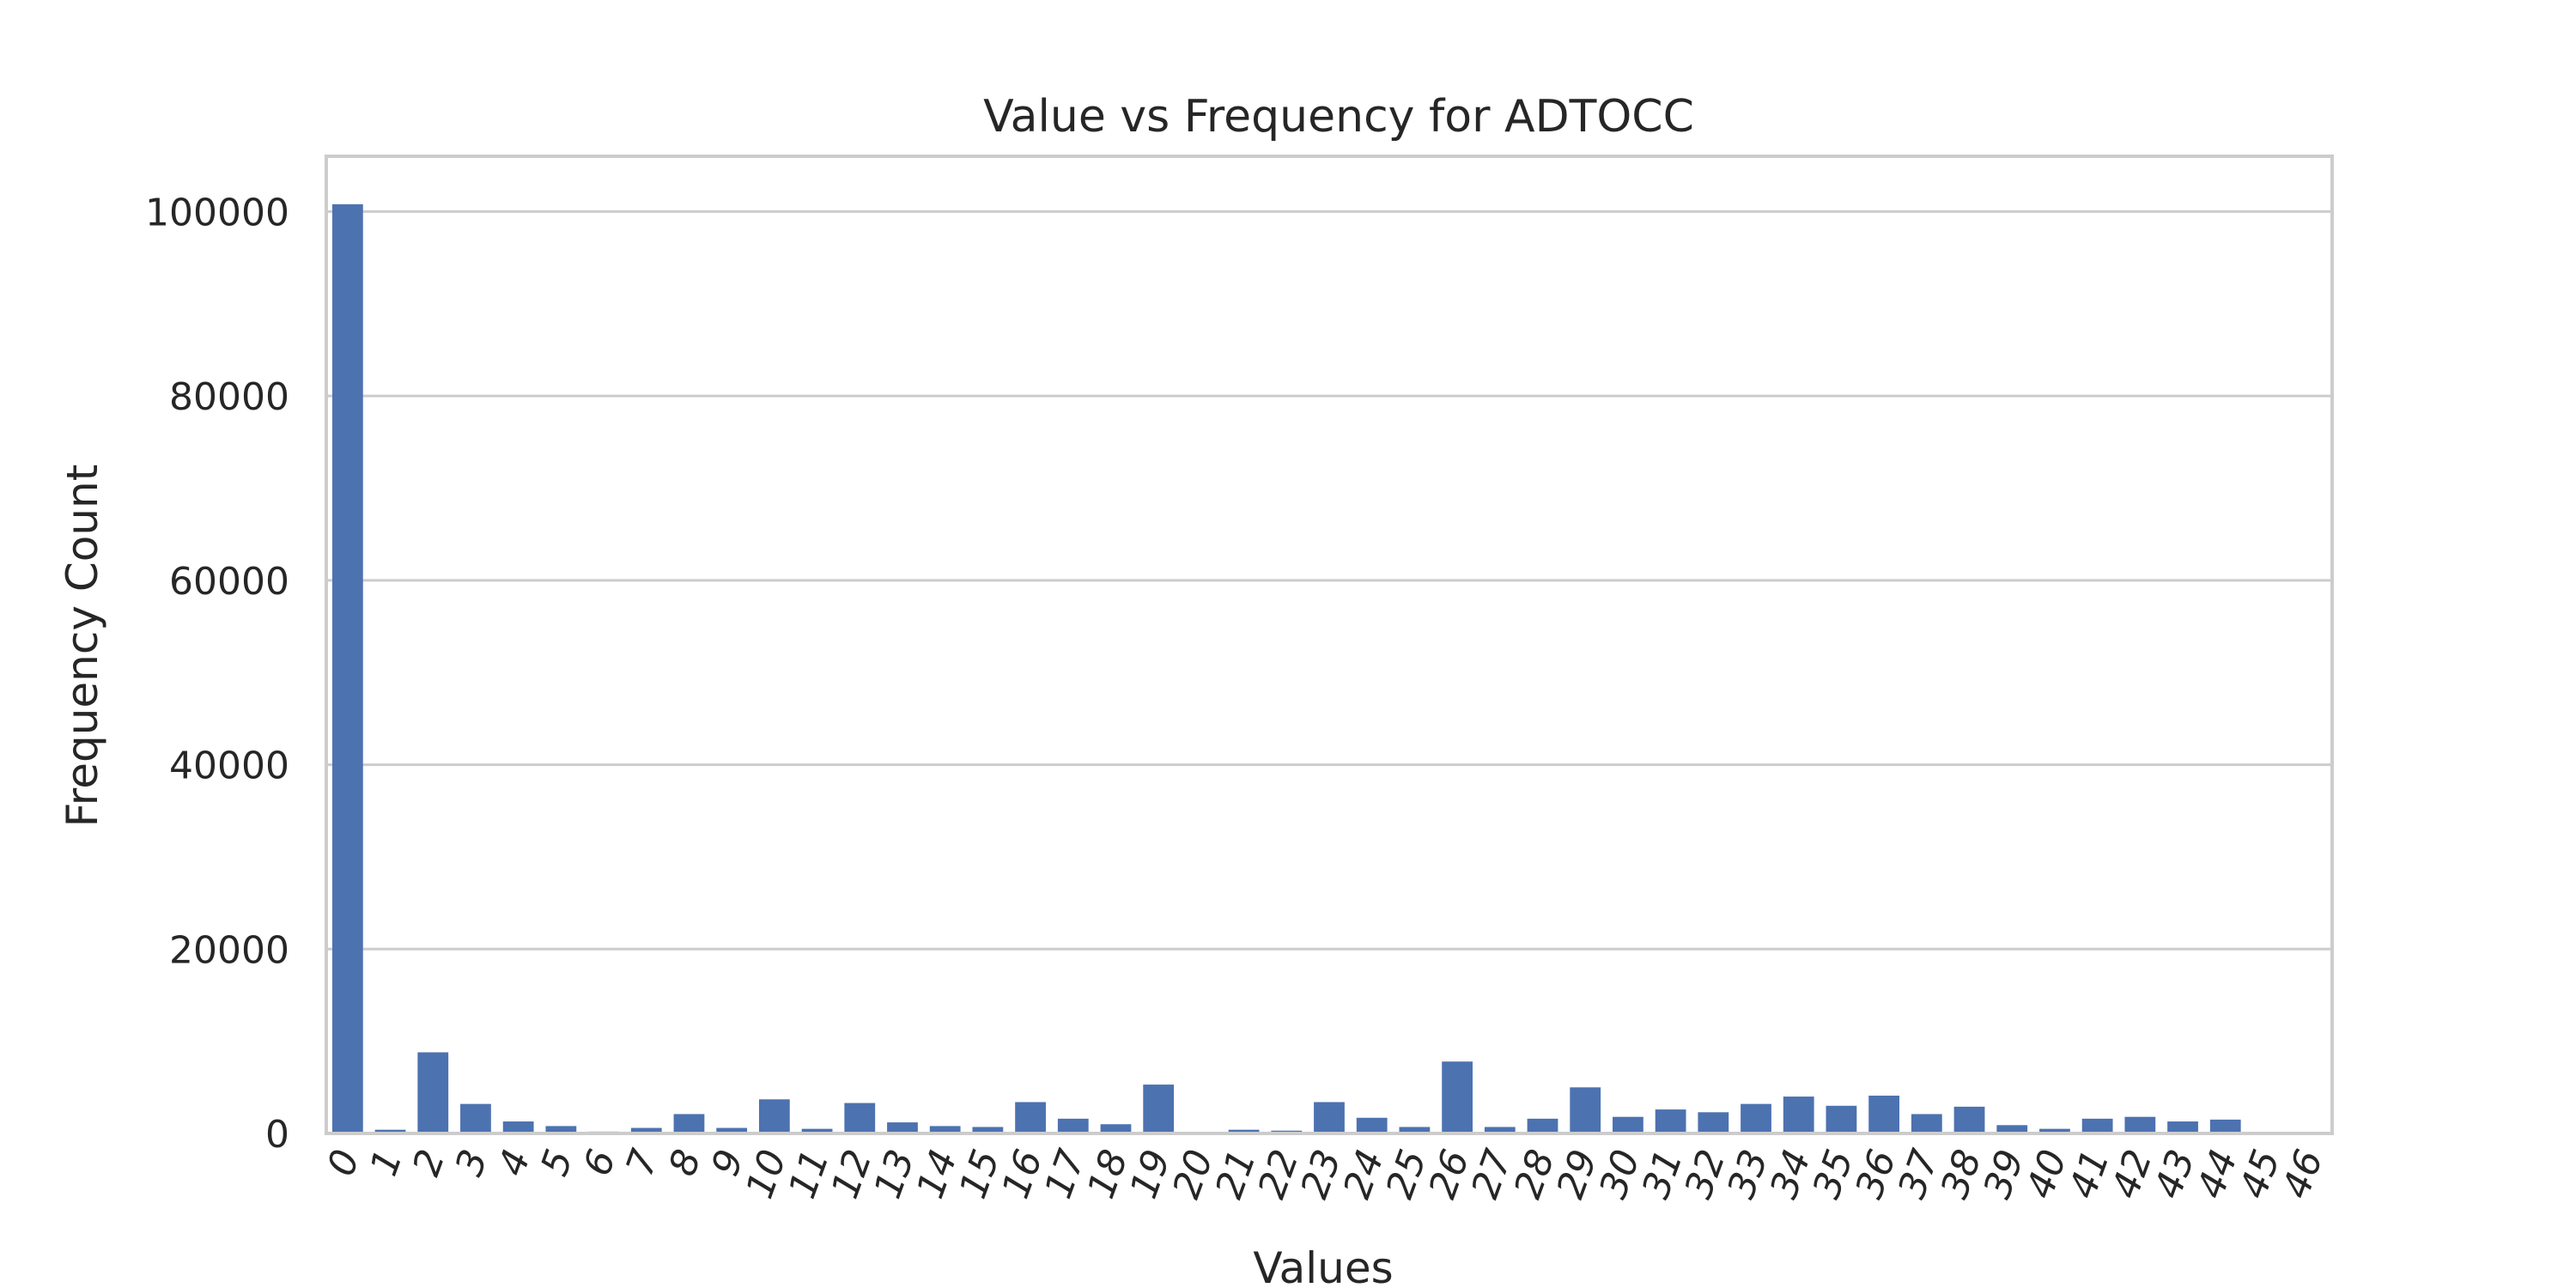  Describe the element at coordinates (600, 1163) in the screenshot. I see `x-tick-label: 6` at that location.